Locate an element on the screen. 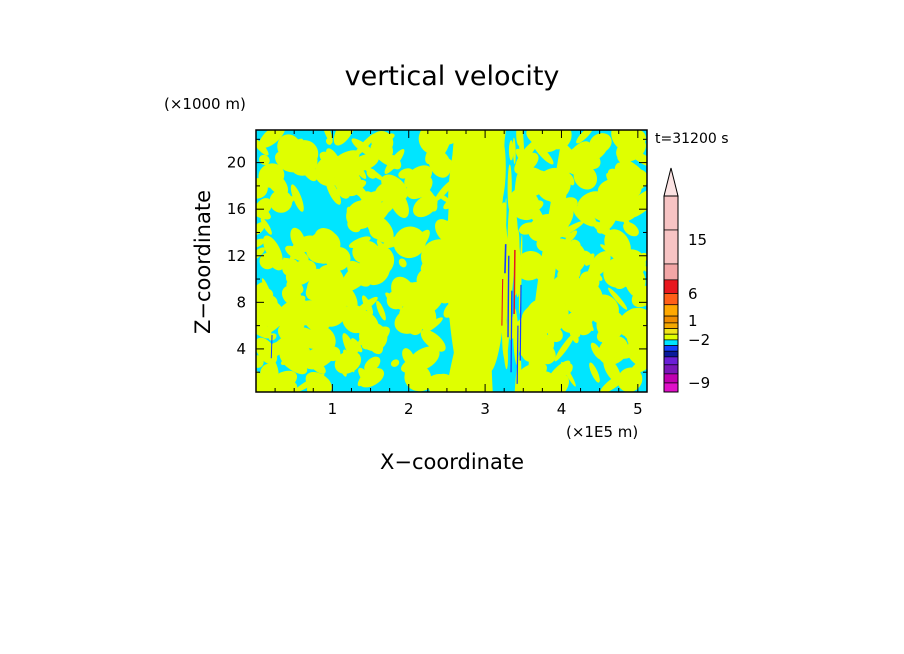 The image size is (904, 654). x-axis-label: X−coordinate is located at coordinates (452, 462).